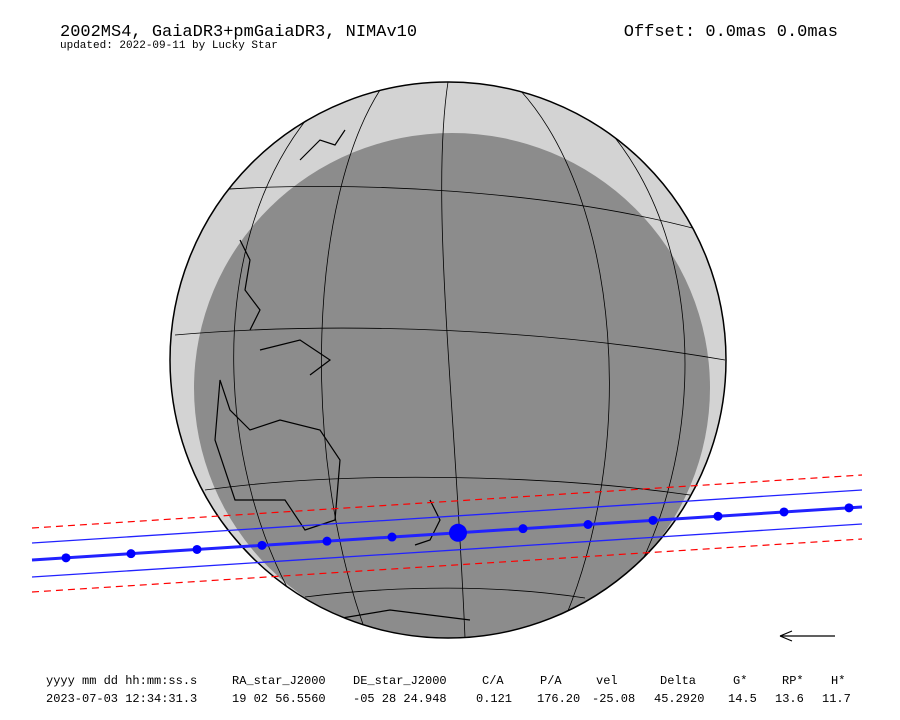 Image resolution: width=900 pixels, height=720 pixels. What do you see at coordinates (678, 681) in the screenshot?
I see `column-header: Delta` at bounding box center [678, 681].